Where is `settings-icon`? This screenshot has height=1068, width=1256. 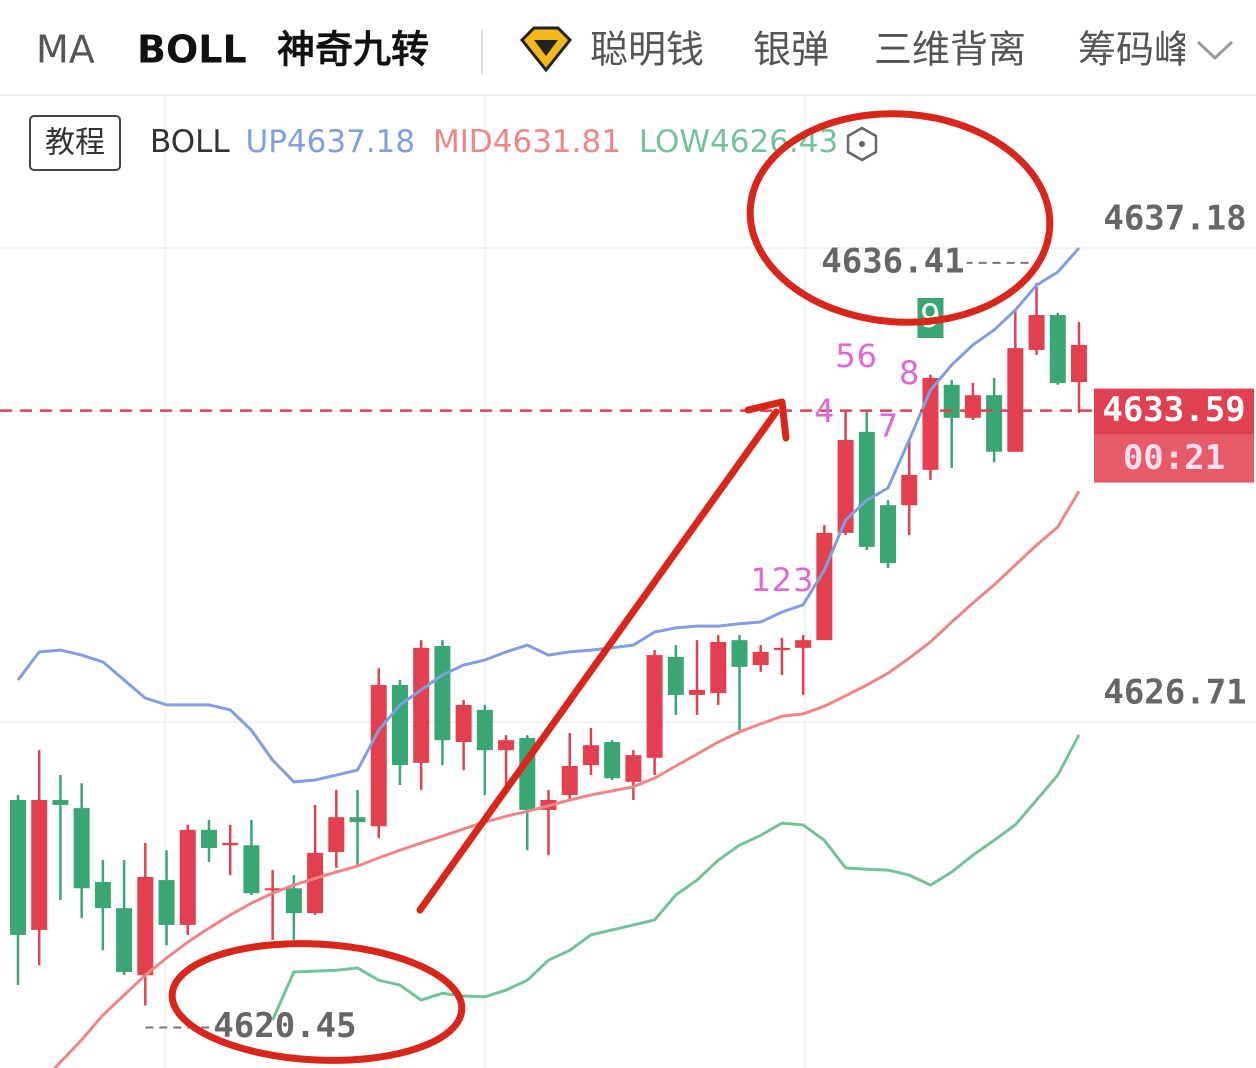
settings-icon is located at coordinates (862, 144).